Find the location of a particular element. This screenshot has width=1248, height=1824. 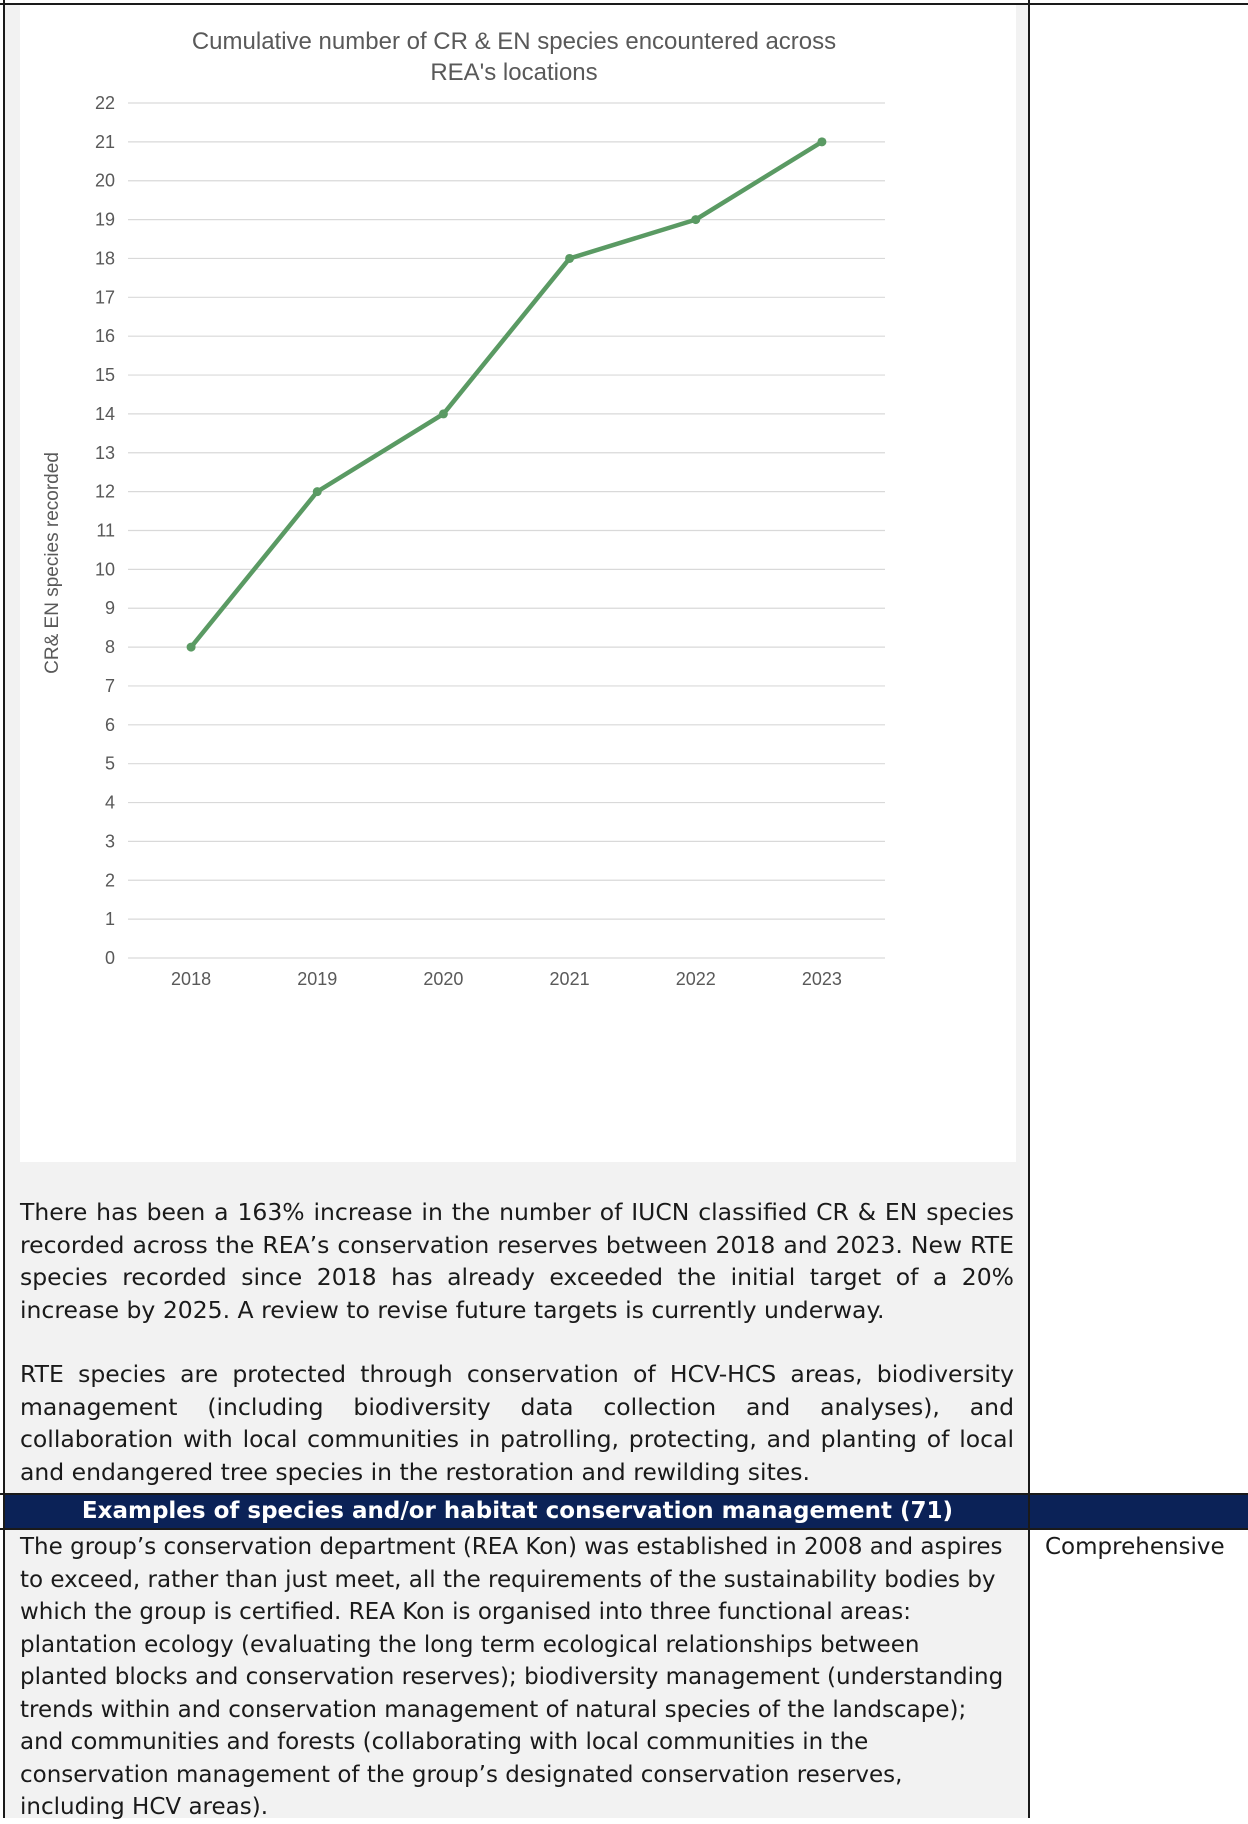

y-tick-label: 14 is located at coordinates (105, 414).